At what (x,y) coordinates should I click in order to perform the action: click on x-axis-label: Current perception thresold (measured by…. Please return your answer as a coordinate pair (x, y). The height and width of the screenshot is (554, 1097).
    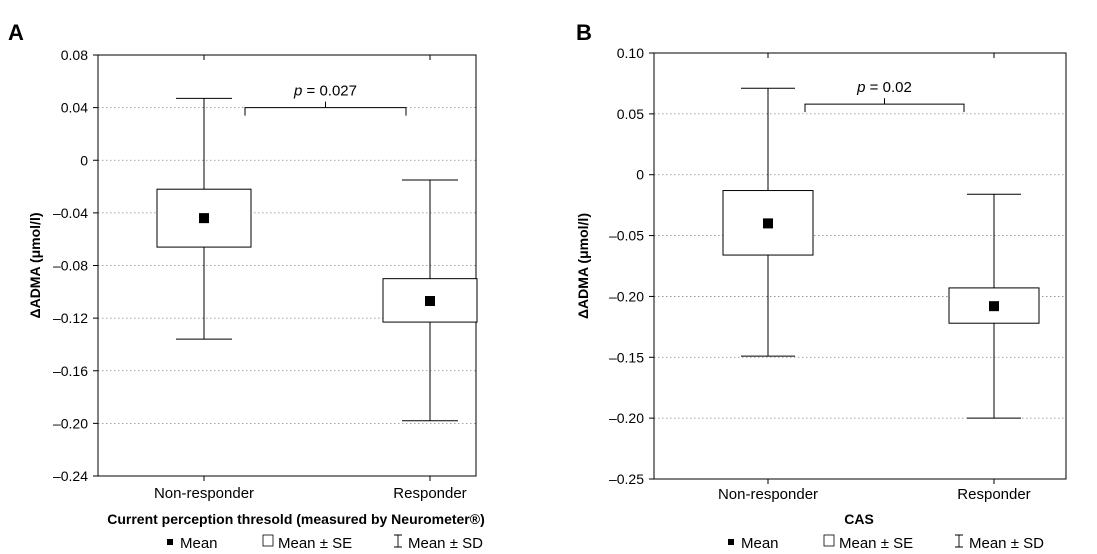
    Looking at the image, I should click on (296, 519).